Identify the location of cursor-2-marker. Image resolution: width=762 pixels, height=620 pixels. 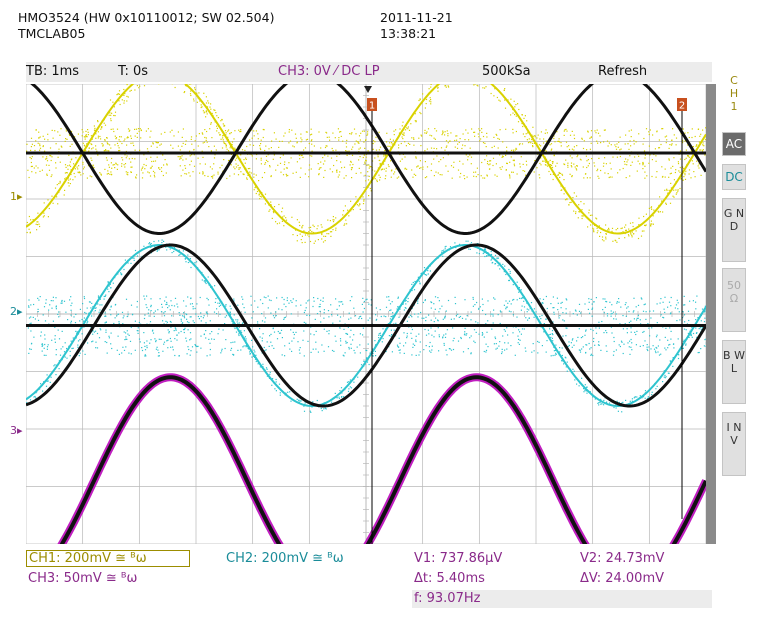
(682, 104).